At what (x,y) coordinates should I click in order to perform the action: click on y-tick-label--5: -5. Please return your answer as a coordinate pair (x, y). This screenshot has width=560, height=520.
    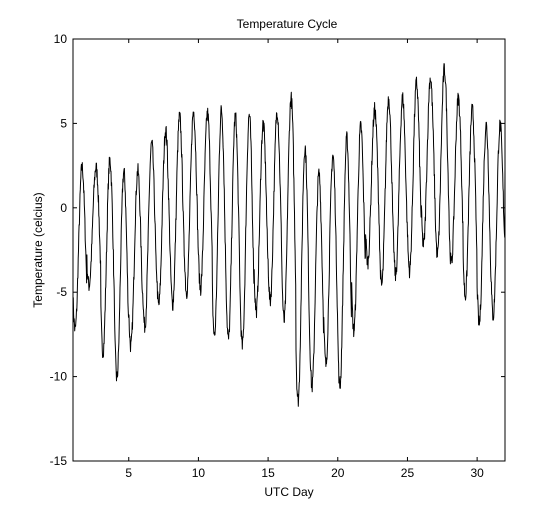
    Looking at the image, I should click on (61, 292).